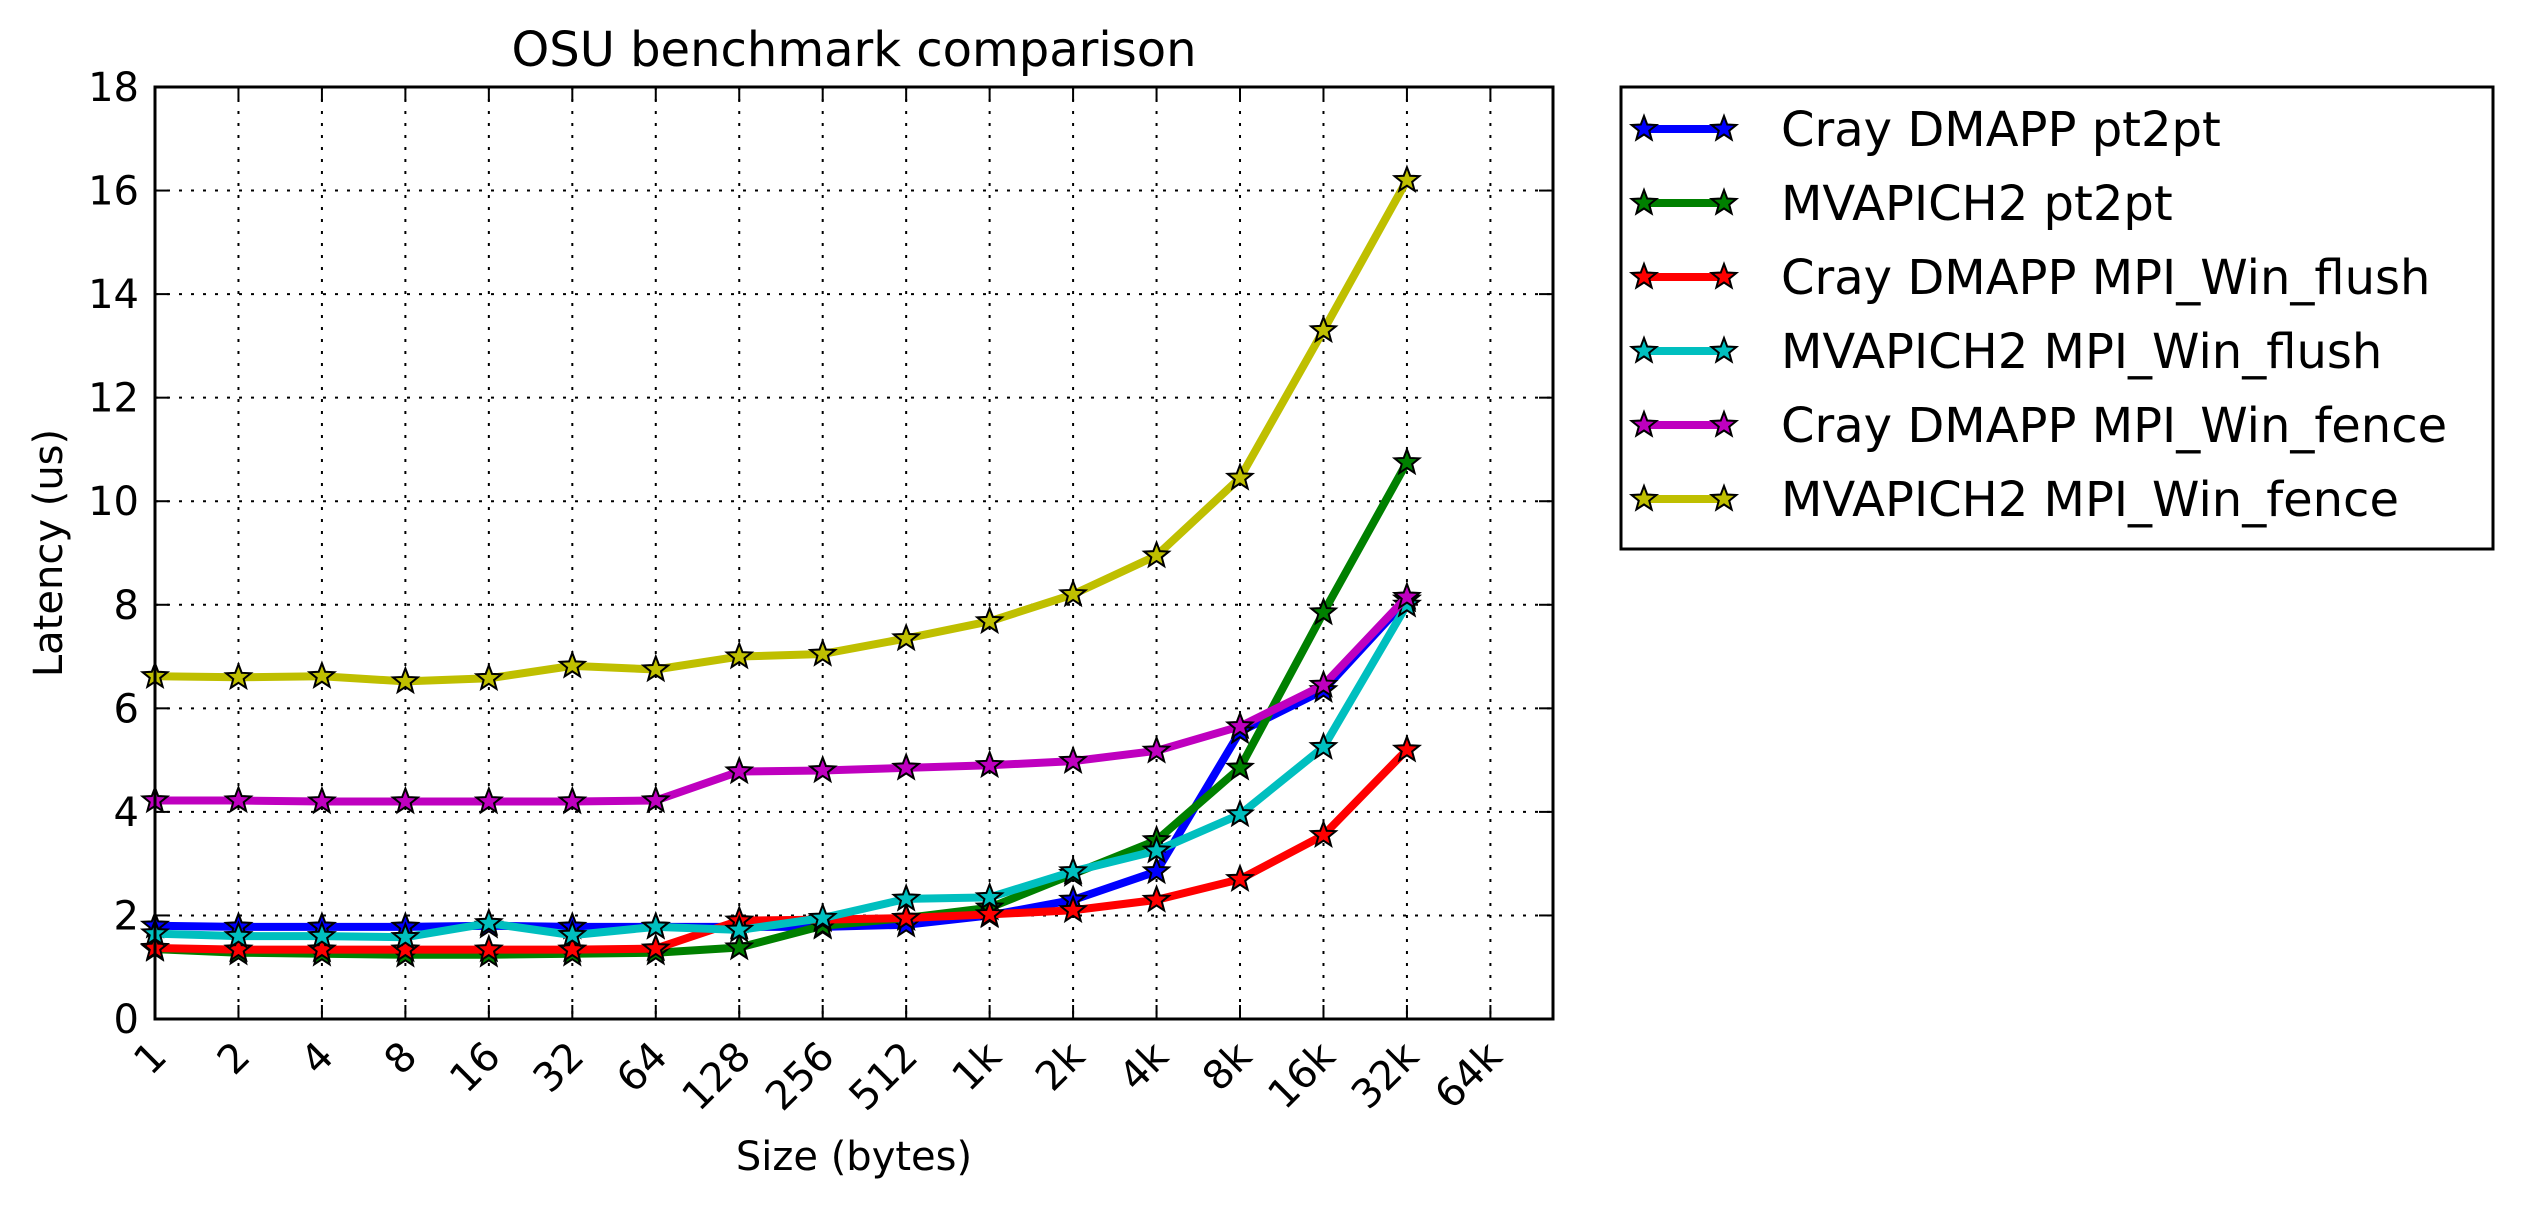 This screenshot has height=1210, width=2521. What do you see at coordinates (1977, 204) in the screenshot?
I see `legend-label: MVAPICH2 pt2pt` at bounding box center [1977, 204].